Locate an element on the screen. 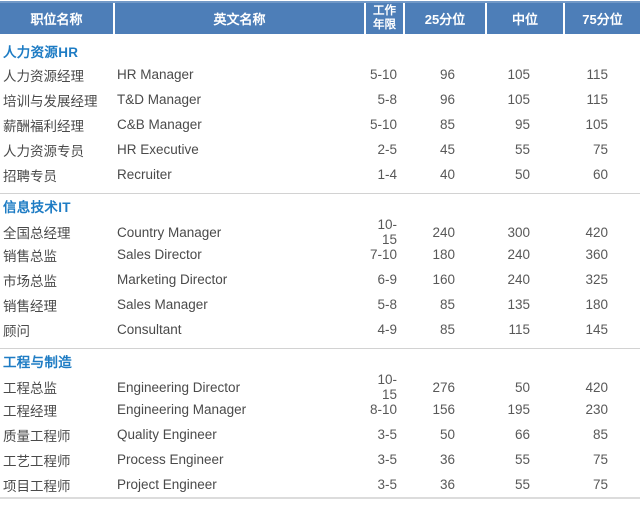 The height and width of the screenshot is (510, 640). cell-english-name: Sales Director is located at coordinates (159, 254).